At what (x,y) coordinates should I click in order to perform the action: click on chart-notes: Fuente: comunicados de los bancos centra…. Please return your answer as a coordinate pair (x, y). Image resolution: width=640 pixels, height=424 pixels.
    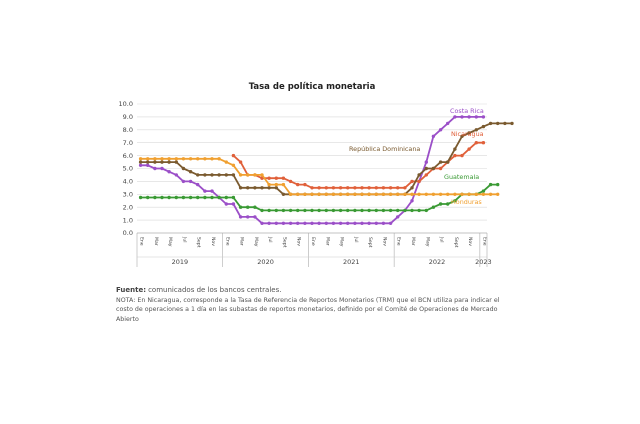
    Looking at the image, I should click on (316, 305).